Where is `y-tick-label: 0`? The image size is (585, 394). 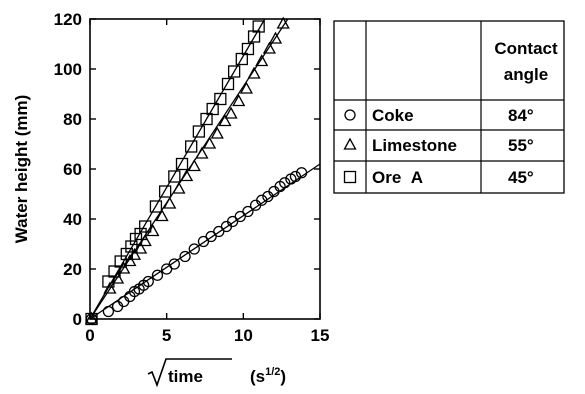
y-tick-label: 0 is located at coordinates (77, 319).